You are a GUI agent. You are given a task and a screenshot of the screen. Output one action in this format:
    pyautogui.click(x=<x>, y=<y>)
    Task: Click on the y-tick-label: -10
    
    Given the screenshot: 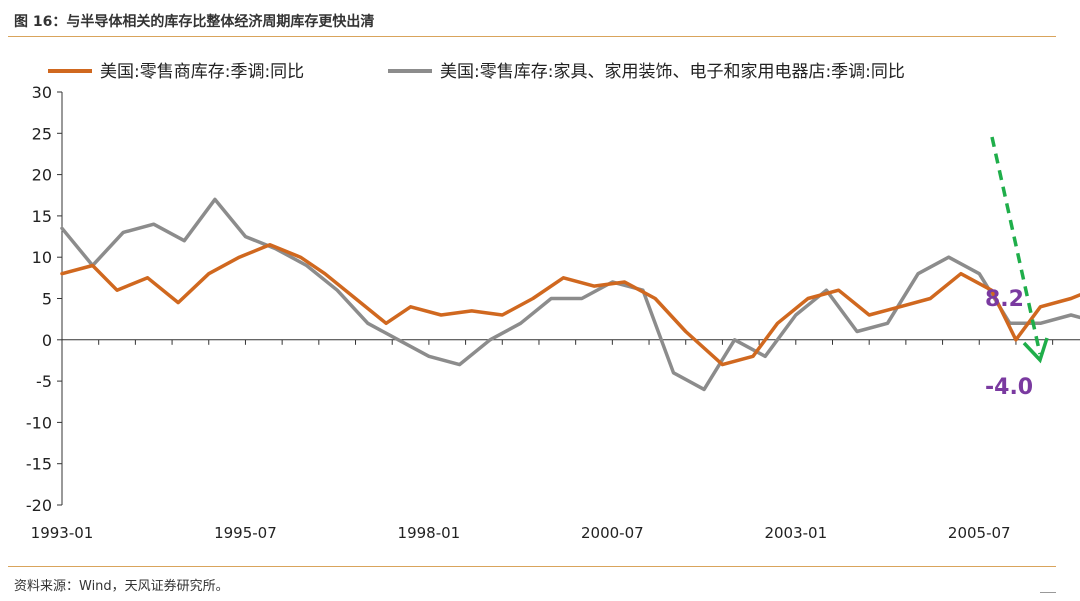 What is the action you would take?
    pyautogui.click(x=39, y=422)
    